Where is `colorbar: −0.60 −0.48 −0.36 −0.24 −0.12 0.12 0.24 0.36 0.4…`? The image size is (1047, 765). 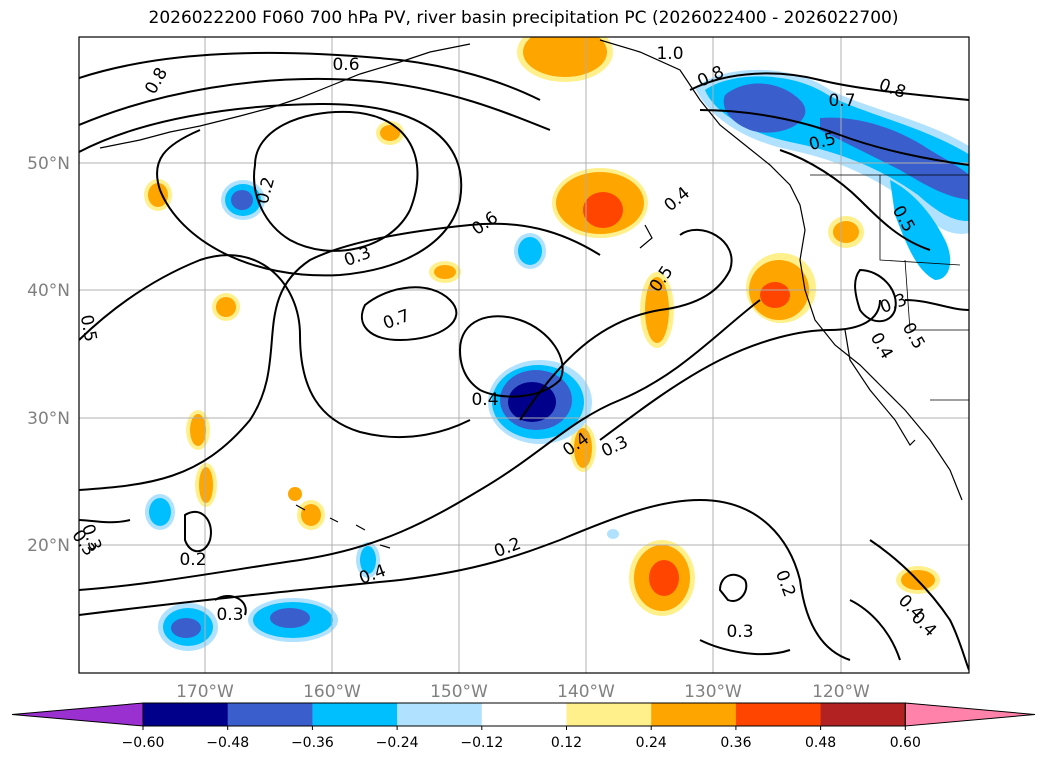 colorbar: −0.60 −0.48 −0.36 −0.24 −0.12 0.12 0.24 0.36 0.4… is located at coordinates (523, 726).